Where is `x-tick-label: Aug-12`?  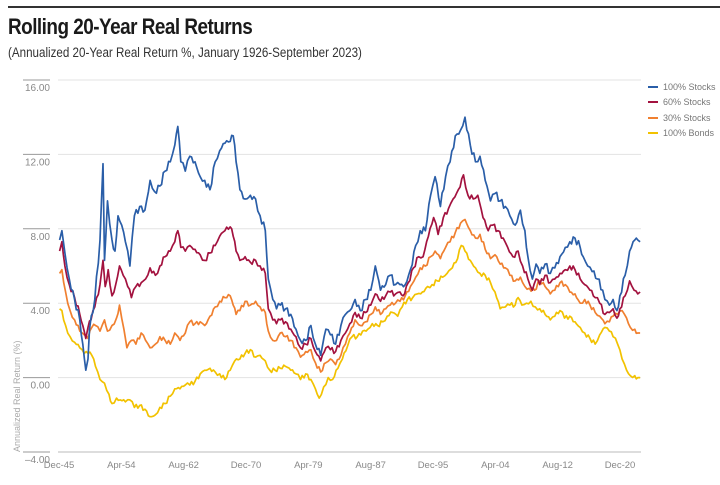
x-tick-label: Aug-12 is located at coordinates (557, 465).